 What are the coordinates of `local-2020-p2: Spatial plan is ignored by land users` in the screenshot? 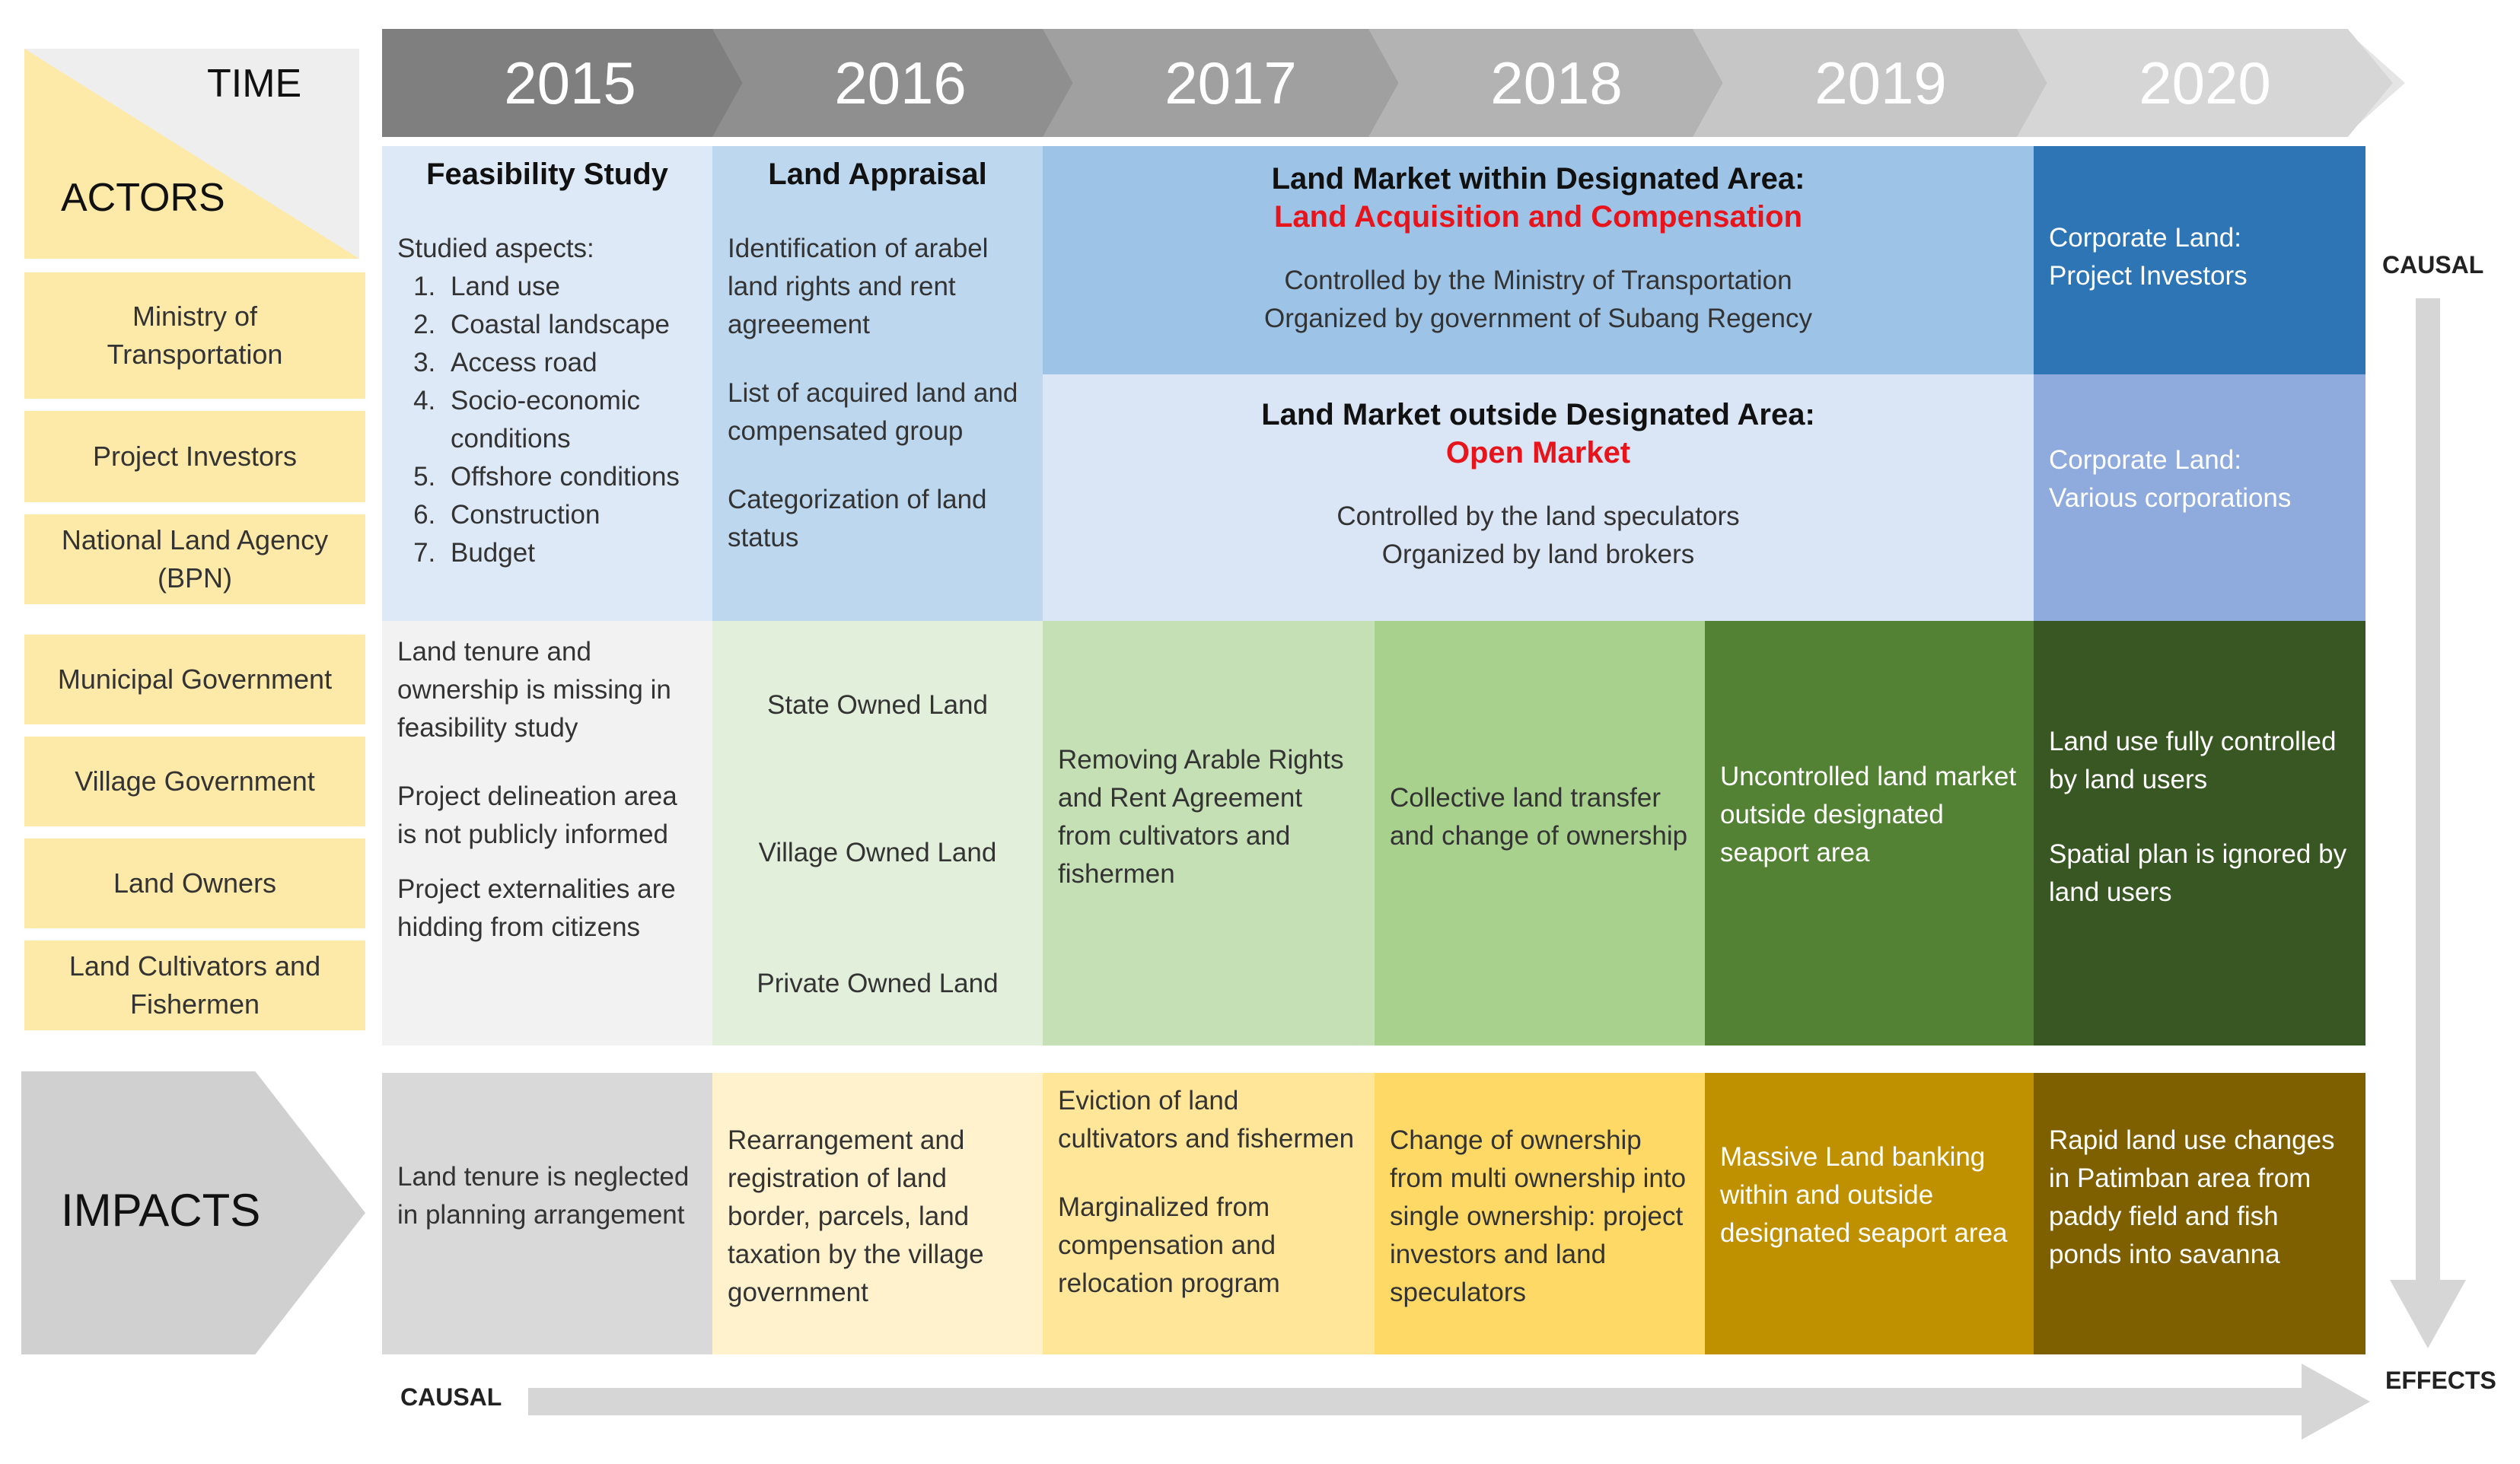 It's located at (2198, 873).